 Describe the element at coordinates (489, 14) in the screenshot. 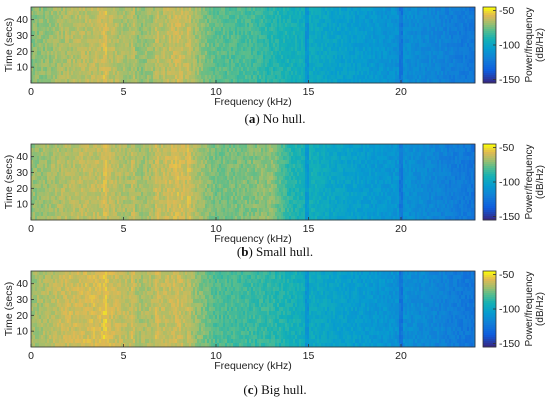

I see `colorbar-segment` at that location.